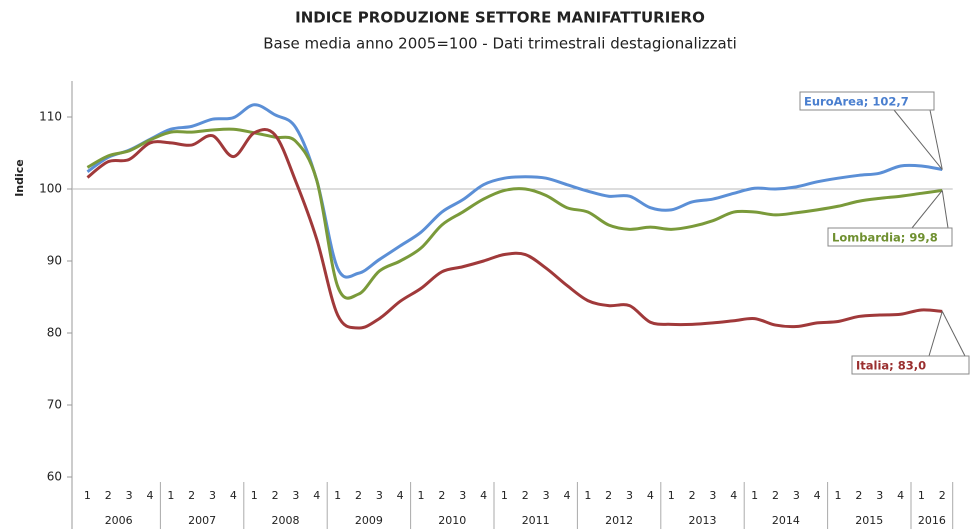  What do you see at coordinates (54, 261) in the screenshot?
I see `y-tick-label: 90` at bounding box center [54, 261].